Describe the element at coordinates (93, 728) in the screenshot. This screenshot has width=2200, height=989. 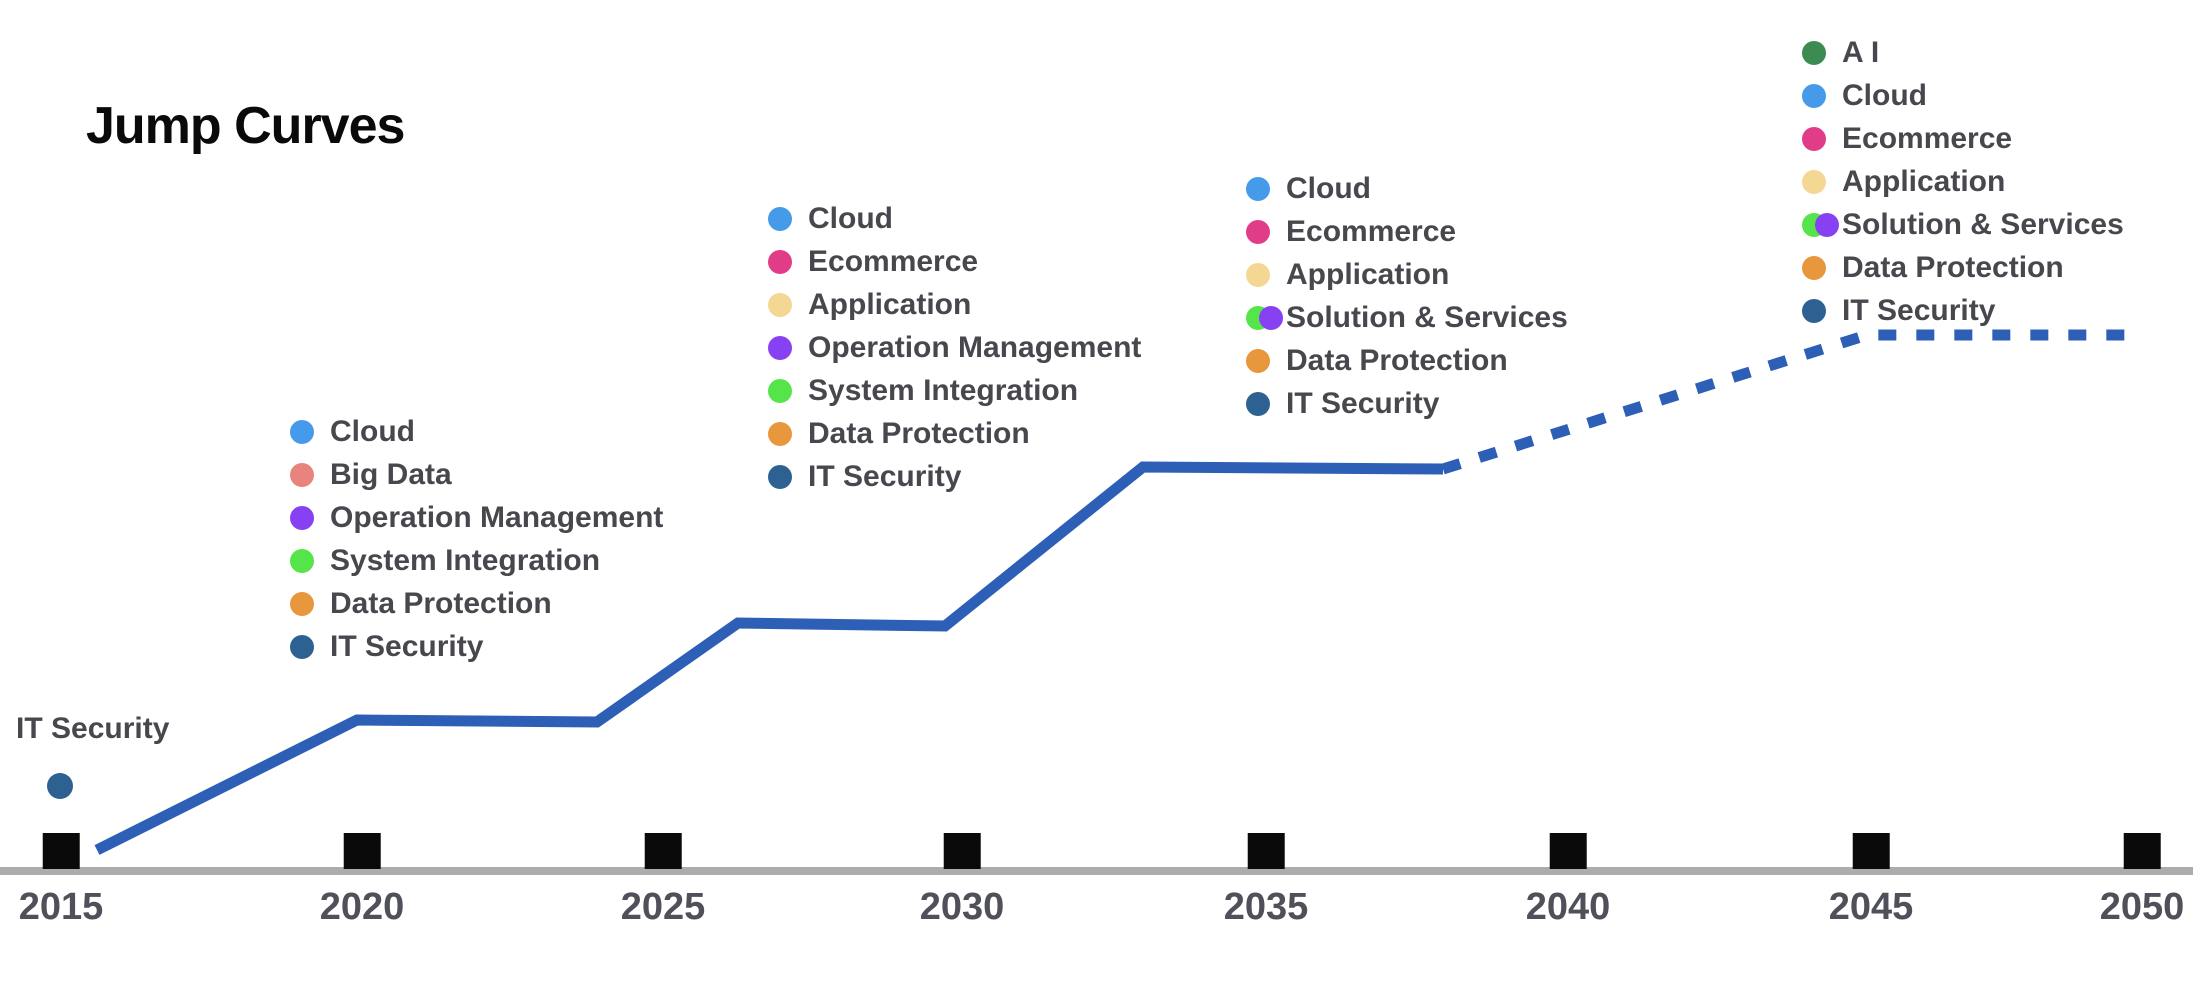
I see `start-category-label: IT Security` at that location.